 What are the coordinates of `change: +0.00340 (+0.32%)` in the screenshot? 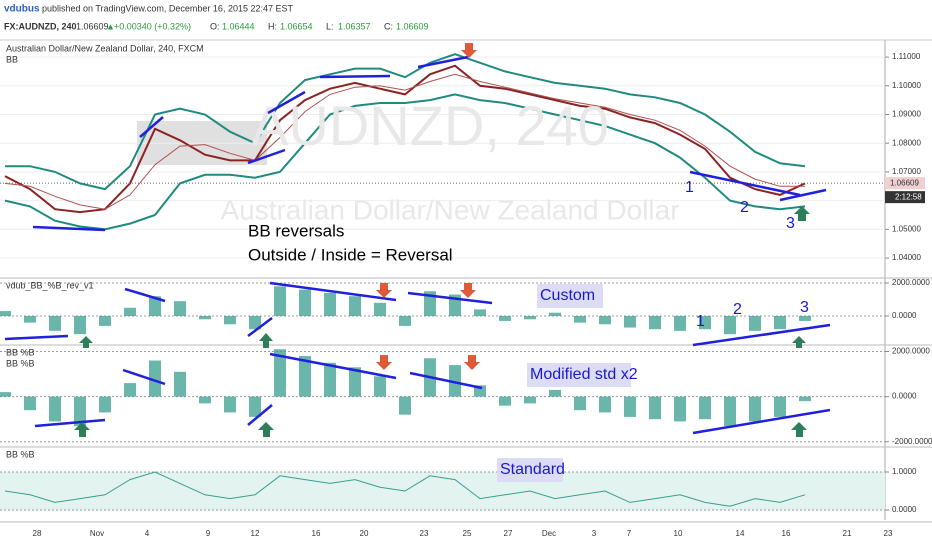 It's located at (152, 26).